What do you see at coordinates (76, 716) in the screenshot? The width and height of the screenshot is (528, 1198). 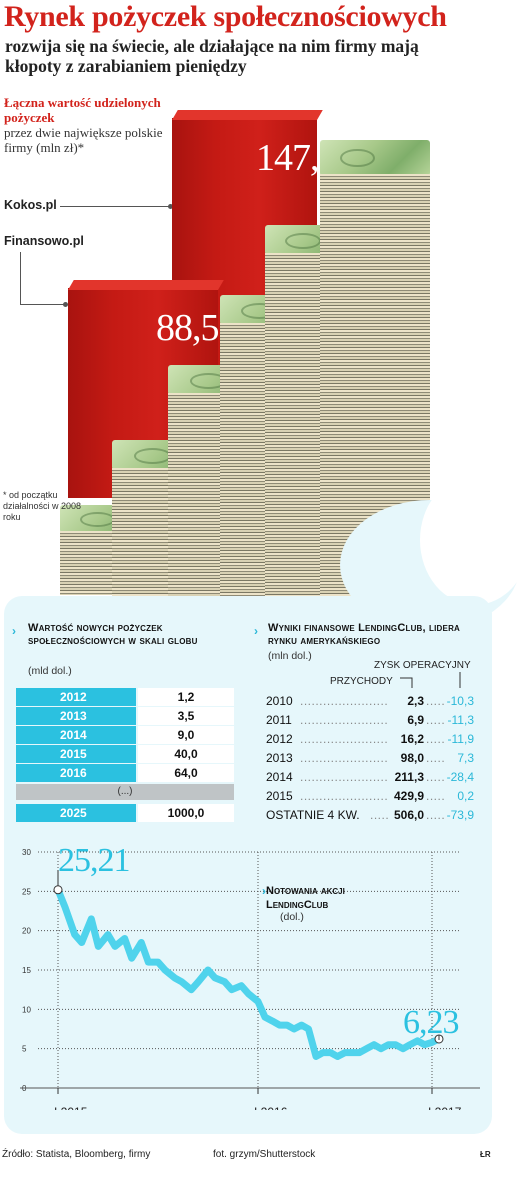 I see `table-year: 2013` at bounding box center [76, 716].